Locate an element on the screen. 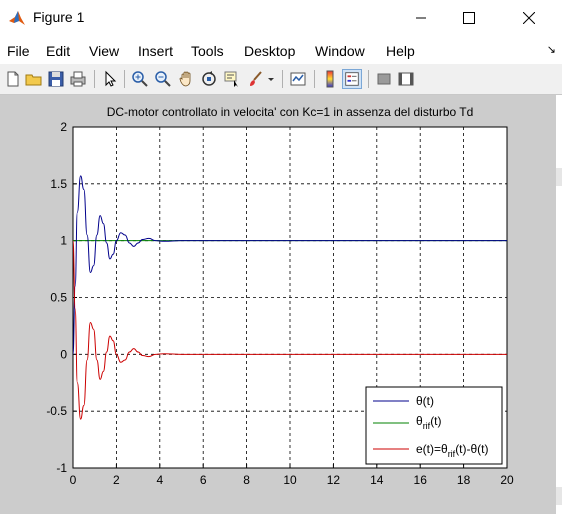 Image resolution: width=562 pixels, height=519 pixels. close-icon is located at coordinates (529, 18).